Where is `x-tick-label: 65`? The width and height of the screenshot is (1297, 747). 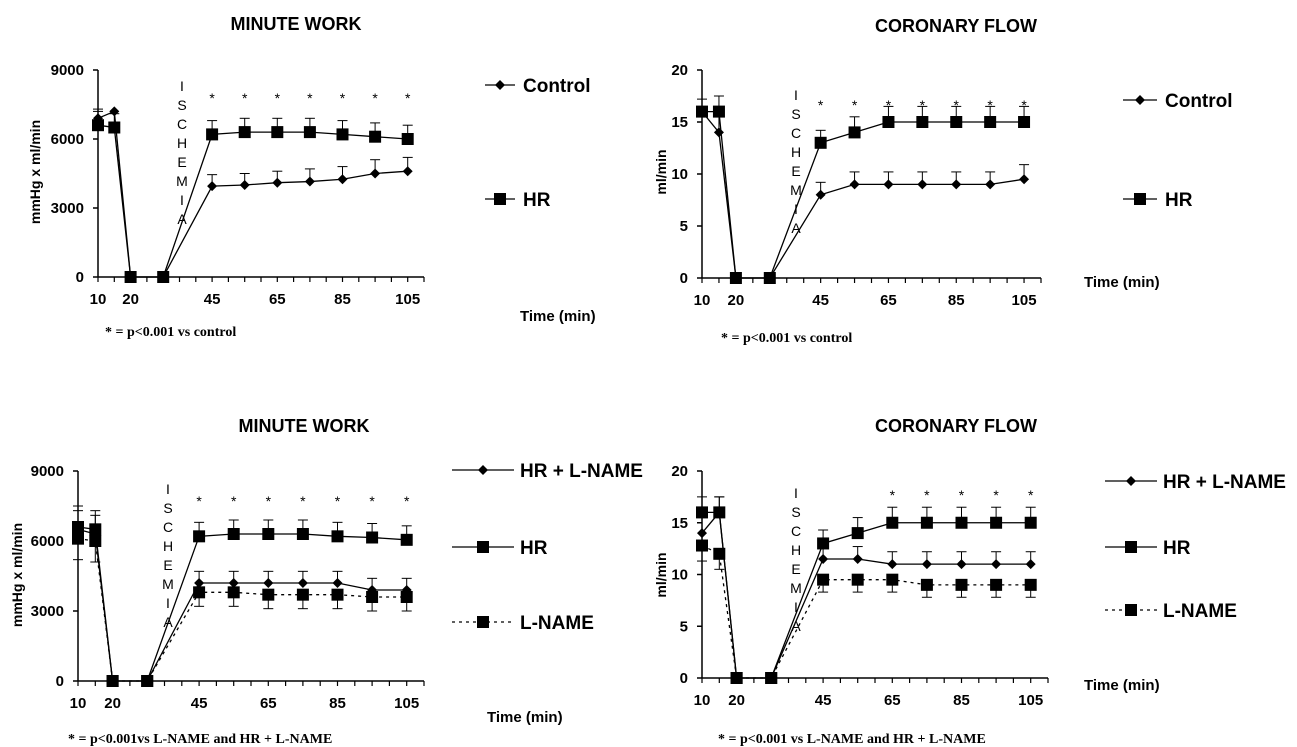
x-tick-label: 65 is located at coordinates (268, 703).